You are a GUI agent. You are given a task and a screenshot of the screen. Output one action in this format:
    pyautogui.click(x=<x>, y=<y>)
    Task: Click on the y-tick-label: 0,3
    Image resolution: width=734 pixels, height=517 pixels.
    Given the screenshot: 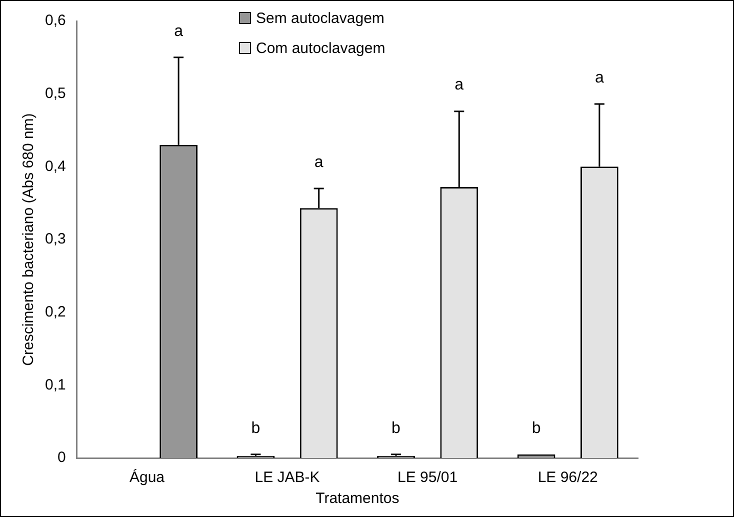 What is the action you would take?
    pyautogui.click(x=55, y=239)
    